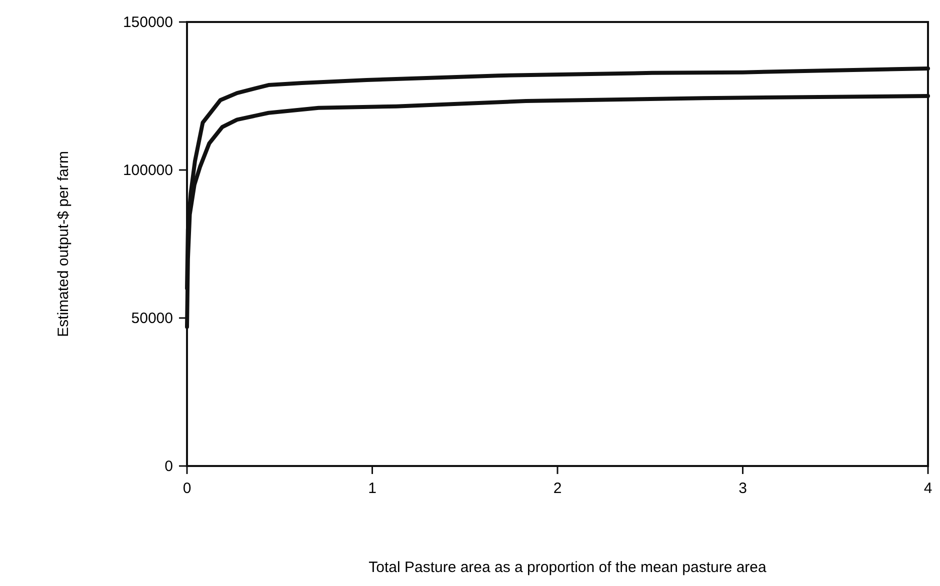 The height and width of the screenshot is (586, 940). I want to click on x-tick-label: 4, so click(928, 488).